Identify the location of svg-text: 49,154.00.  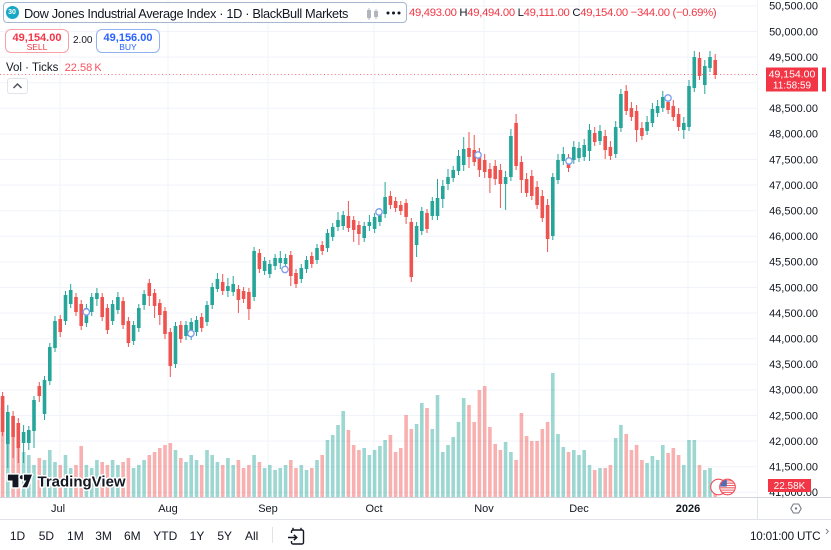
(792, 75).